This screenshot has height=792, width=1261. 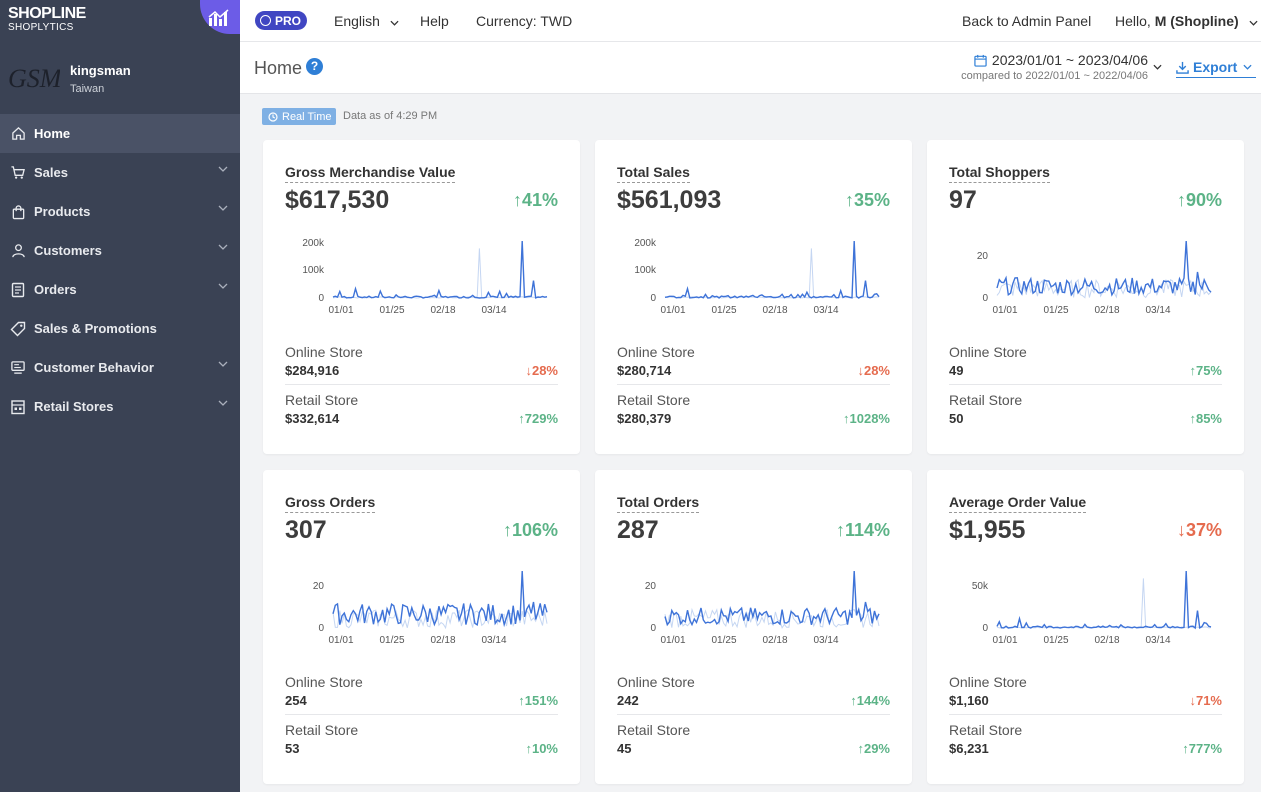 I want to click on arrow-down-icon: ↓, so click(x=528, y=370).